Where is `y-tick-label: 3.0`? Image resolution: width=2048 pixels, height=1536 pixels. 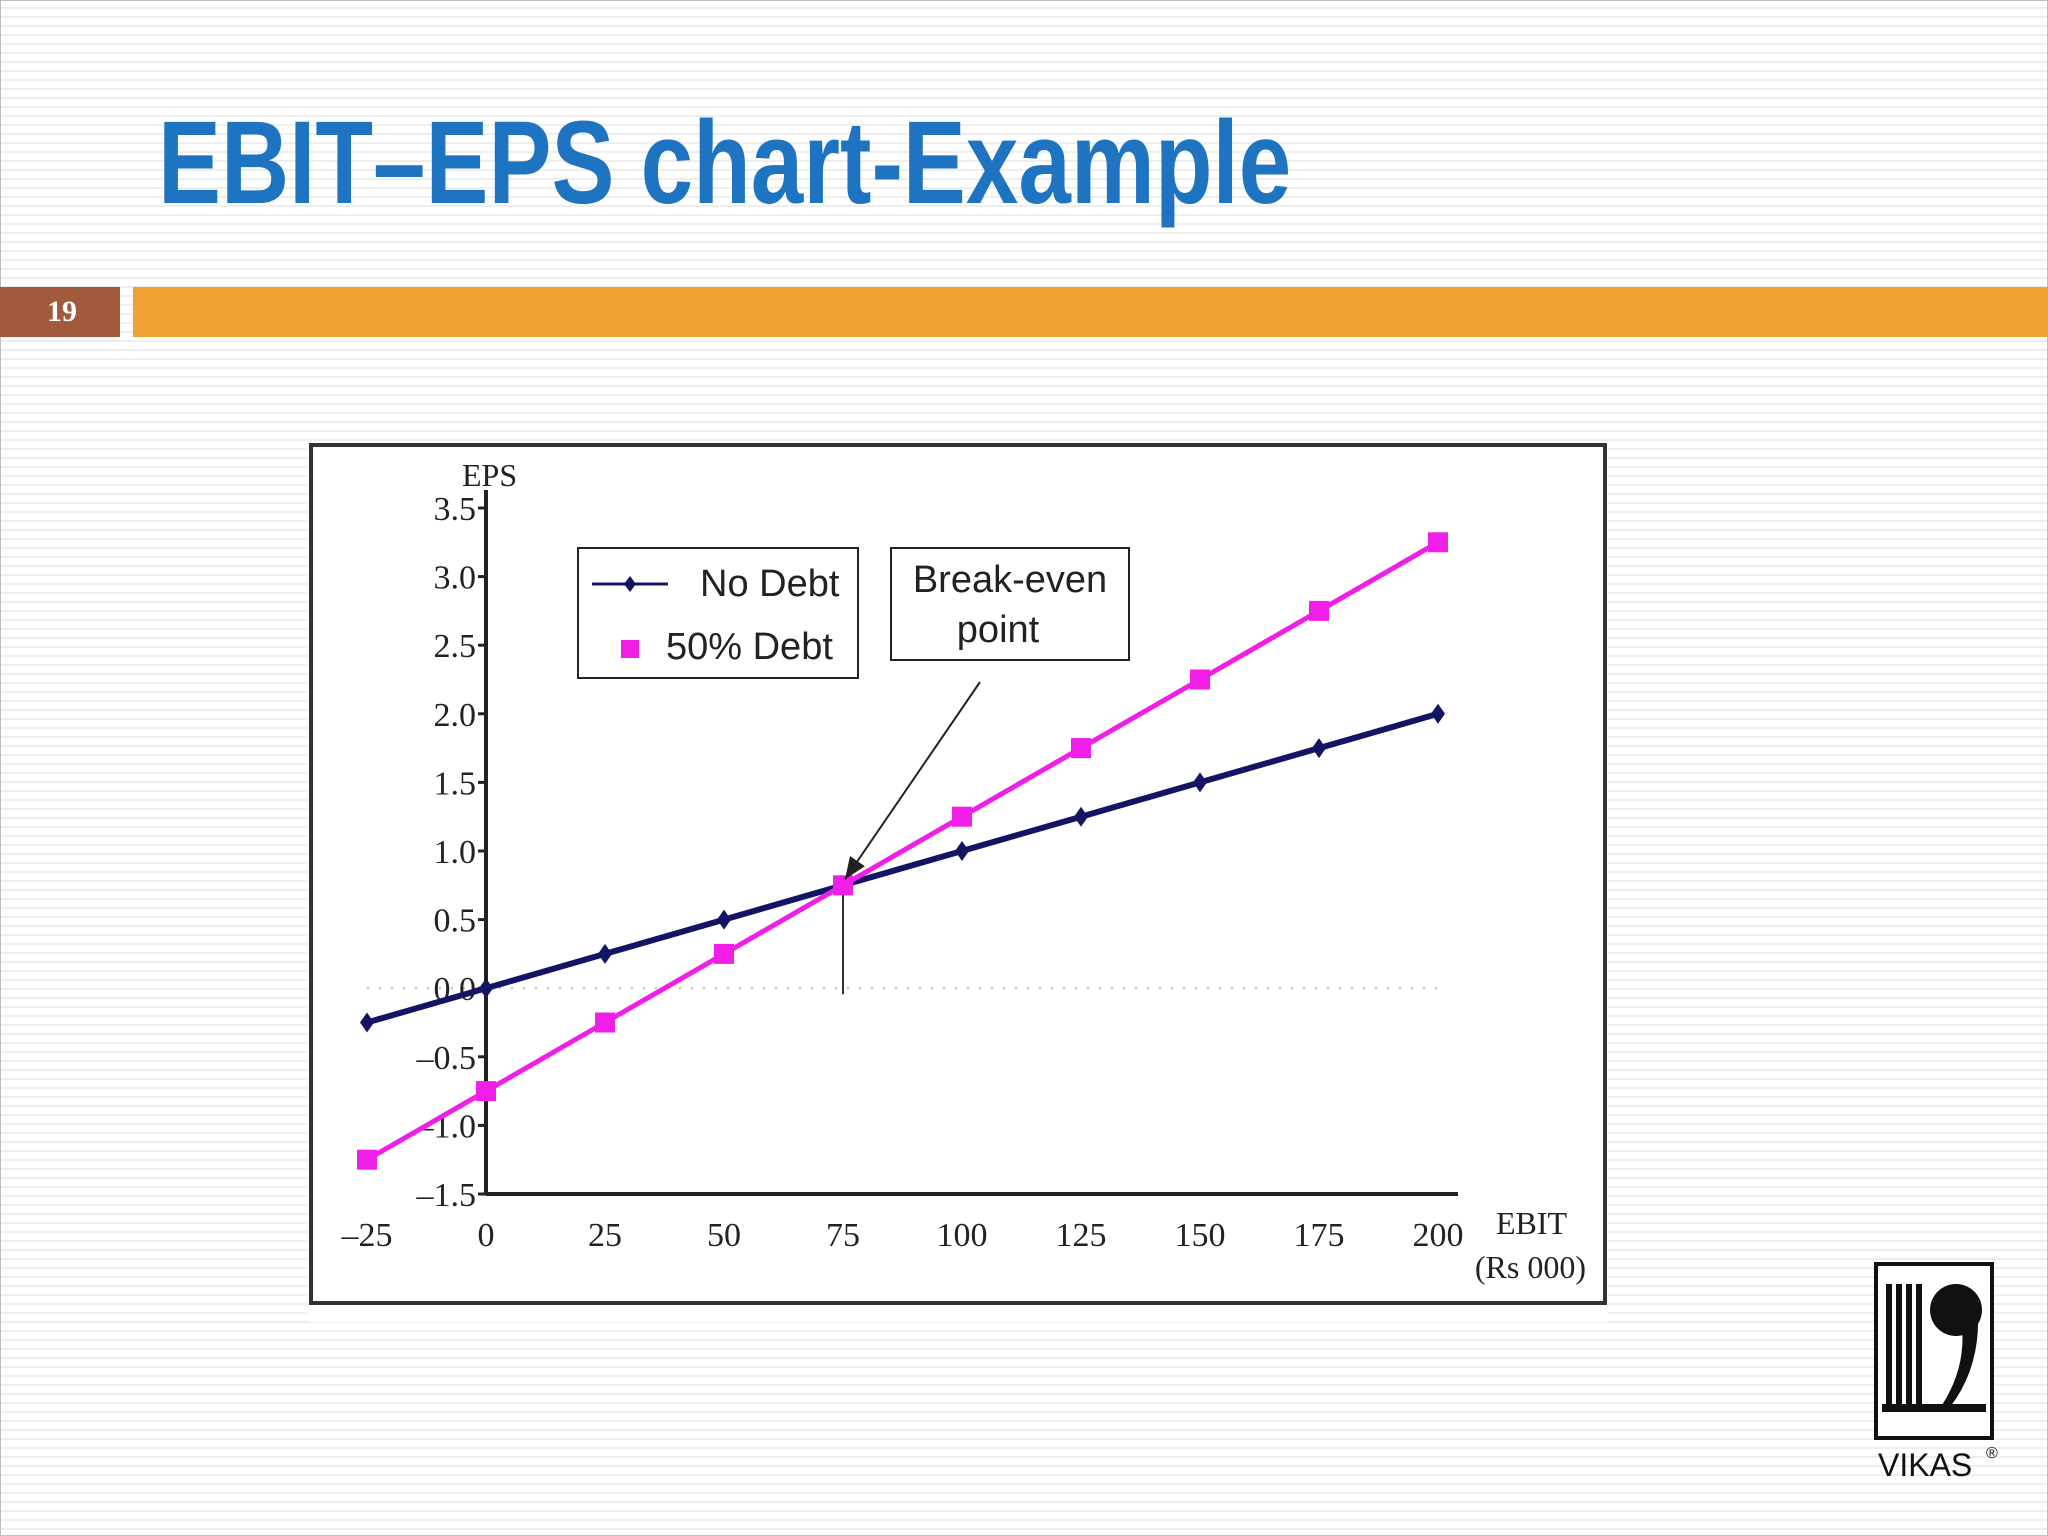 y-tick-label: 3.0 is located at coordinates (455, 578).